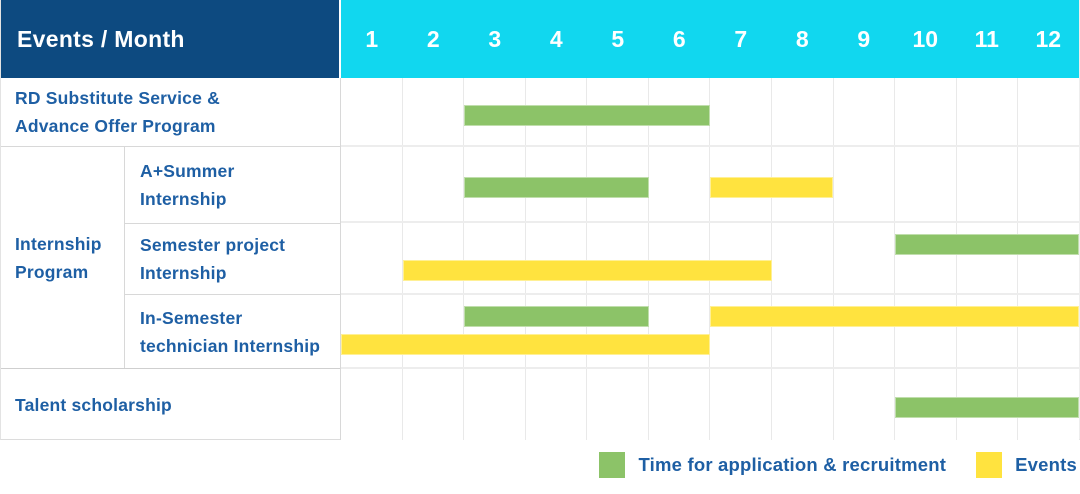 The height and width of the screenshot is (494, 1080). What do you see at coordinates (1046, 464) in the screenshot?
I see `events-legend-label: Events` at bounding box center [1046, 464].